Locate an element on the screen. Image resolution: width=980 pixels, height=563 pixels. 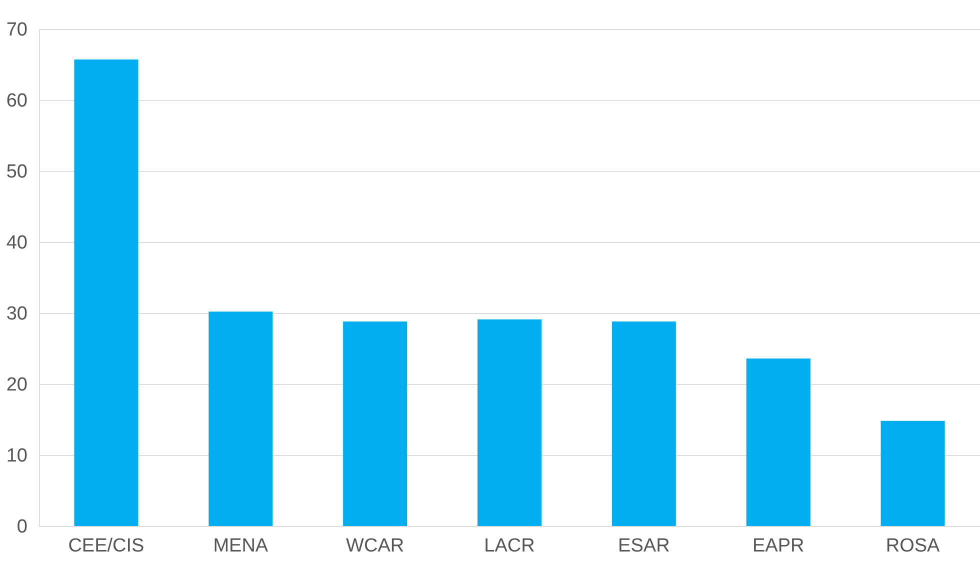
x-tick-label: EAPR is located at coordinates (778, 546).